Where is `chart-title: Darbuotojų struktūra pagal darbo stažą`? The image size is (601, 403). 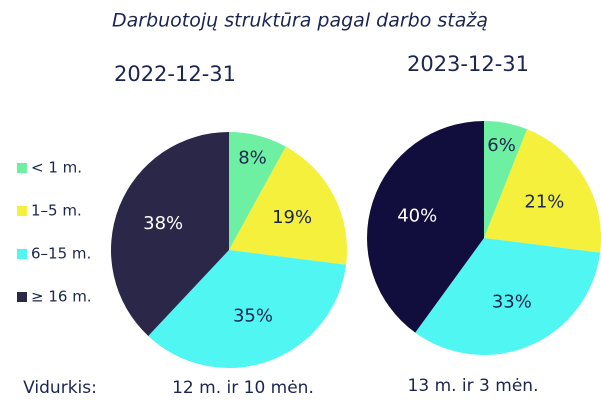
chart-title: Darbuotojų struktūra pagal darbo stažą is located at coordinates (300, 21).